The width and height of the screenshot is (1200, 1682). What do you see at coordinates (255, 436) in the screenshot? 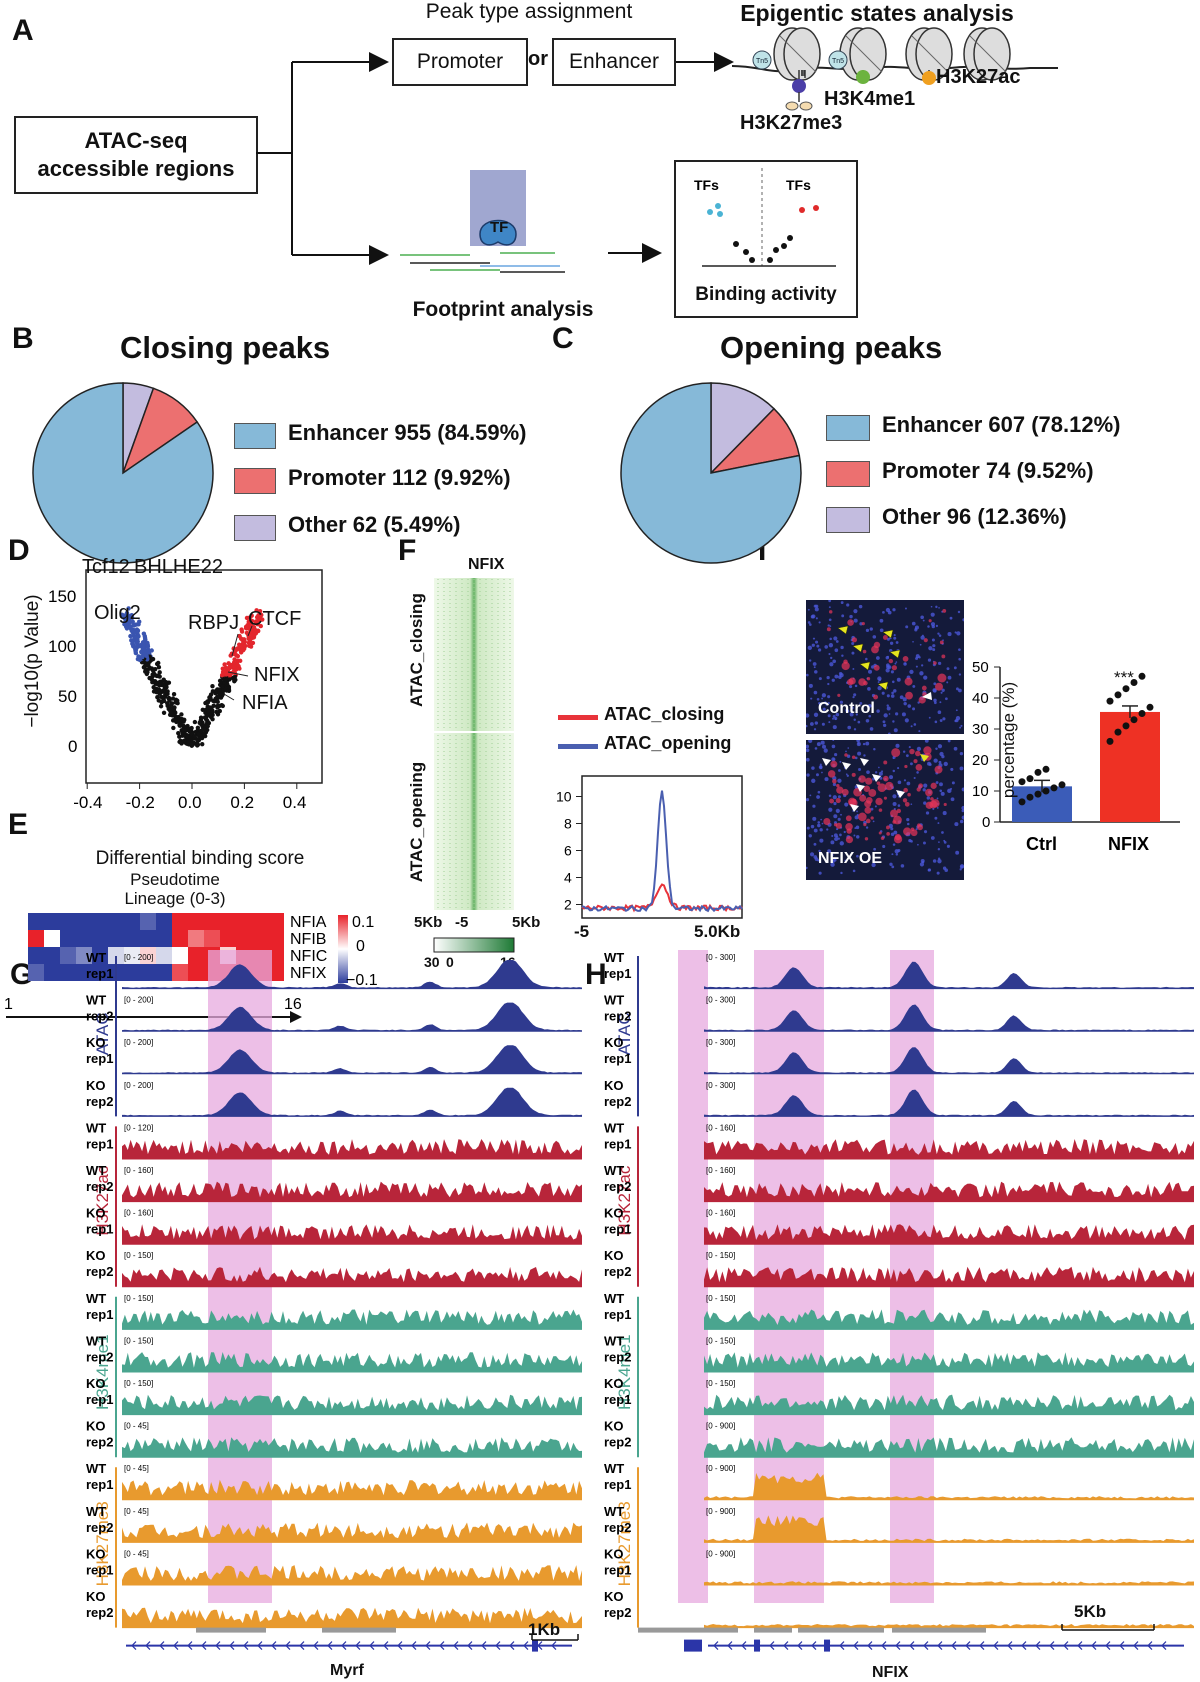
I see `legend-swatch-enhancer` at bounding box center [255, 436].